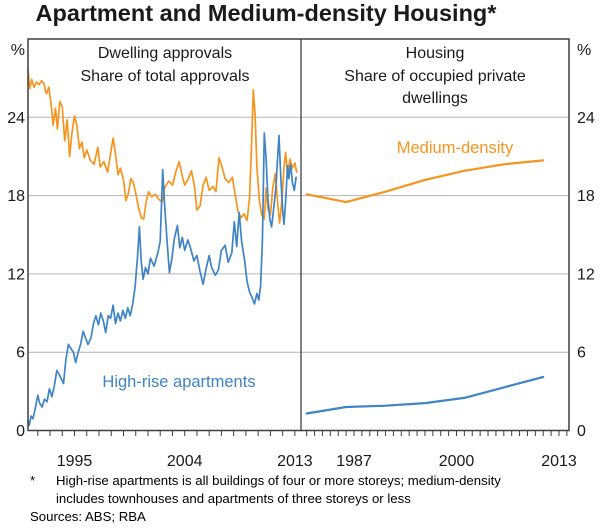  What do you see at coordinates (435, 53) in the screenshot?
I see `right-panel-title: Housing` at bounding box center [435, 53].